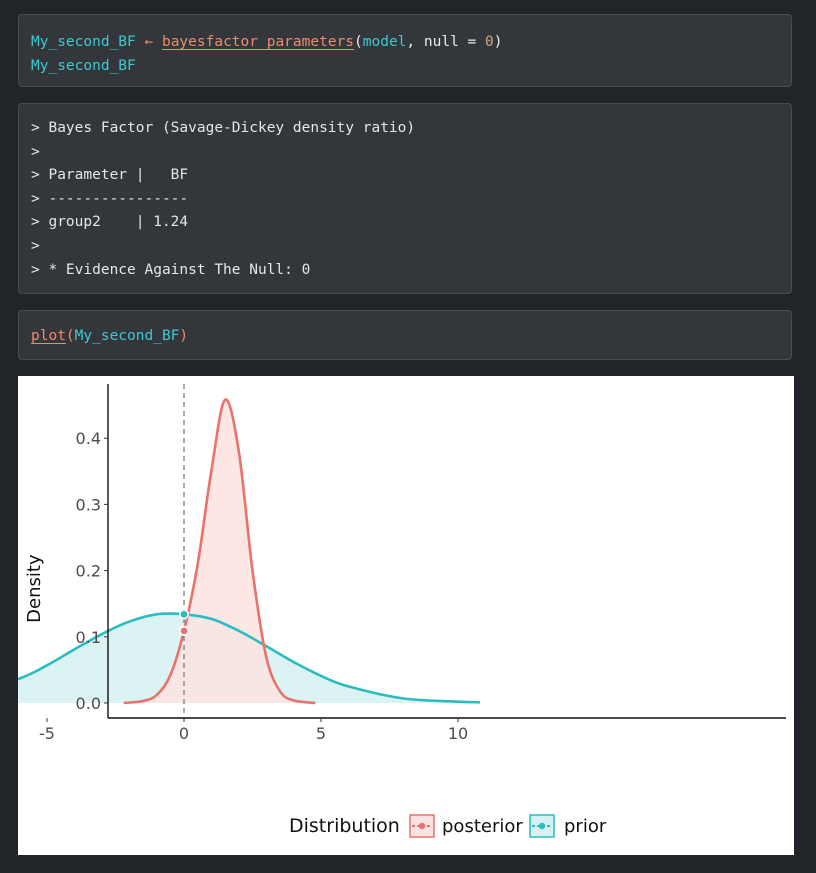 The image size is (816, 873). I want to click on y-tick-label: 0.0, so click(88, 703).